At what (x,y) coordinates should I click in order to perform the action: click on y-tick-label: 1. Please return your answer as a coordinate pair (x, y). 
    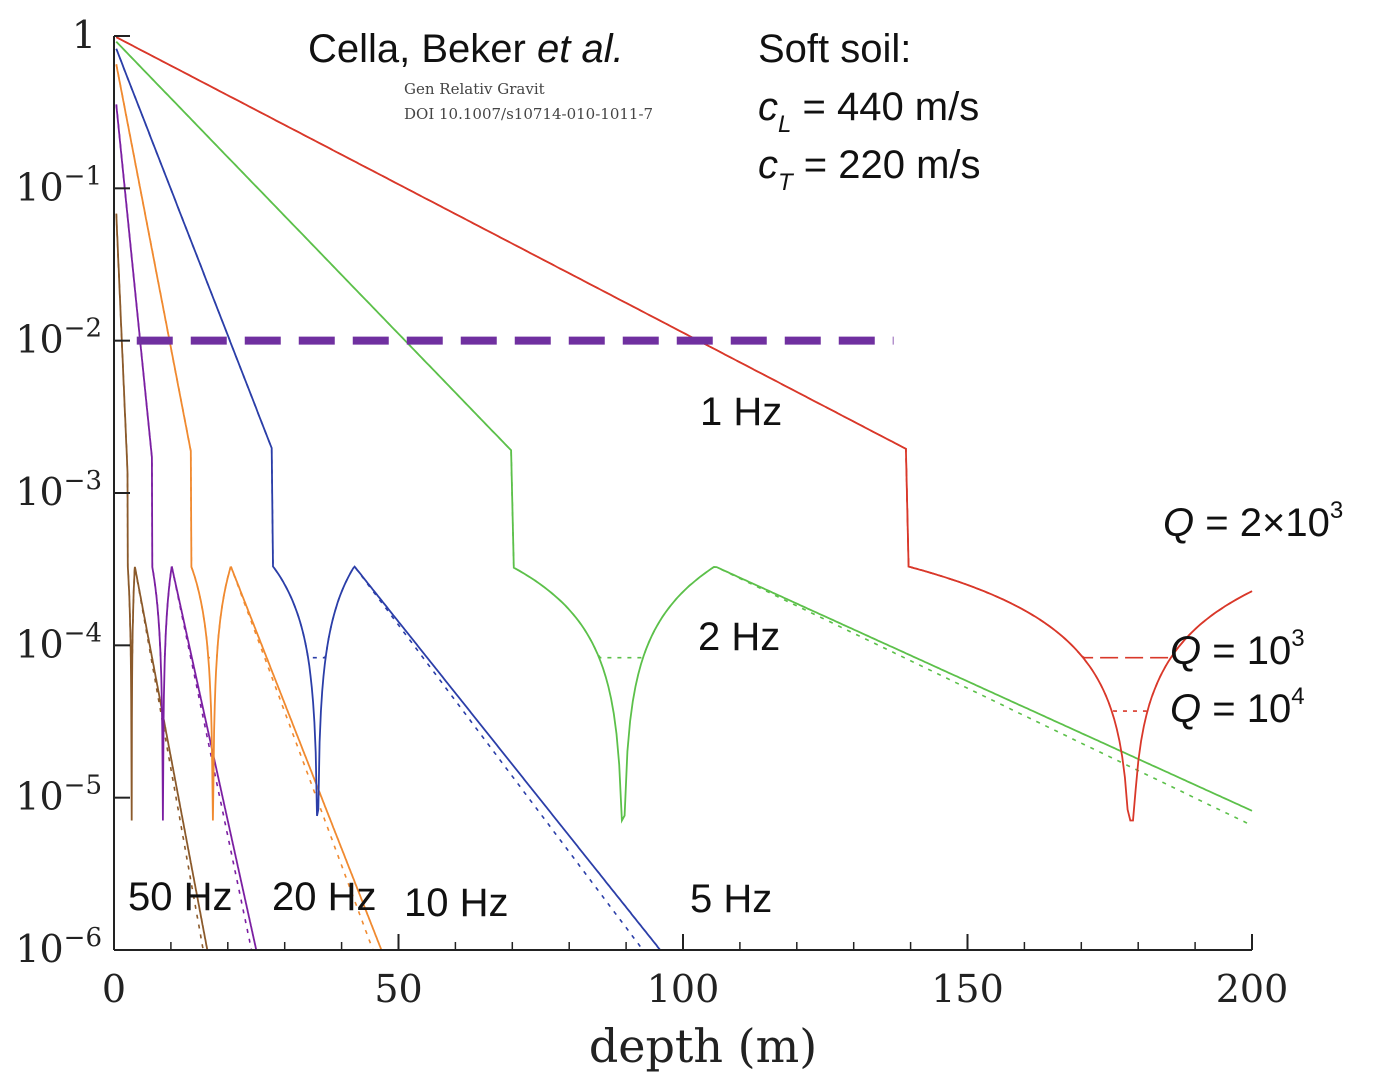
    Looking at the image, I should click on (84, 35).